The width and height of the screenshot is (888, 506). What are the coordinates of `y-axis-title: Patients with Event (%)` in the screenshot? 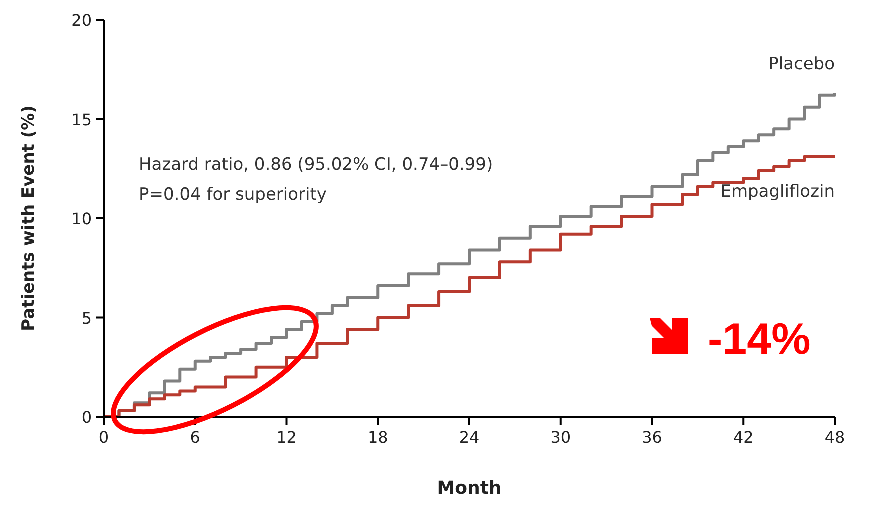 It's located at (29, 219).